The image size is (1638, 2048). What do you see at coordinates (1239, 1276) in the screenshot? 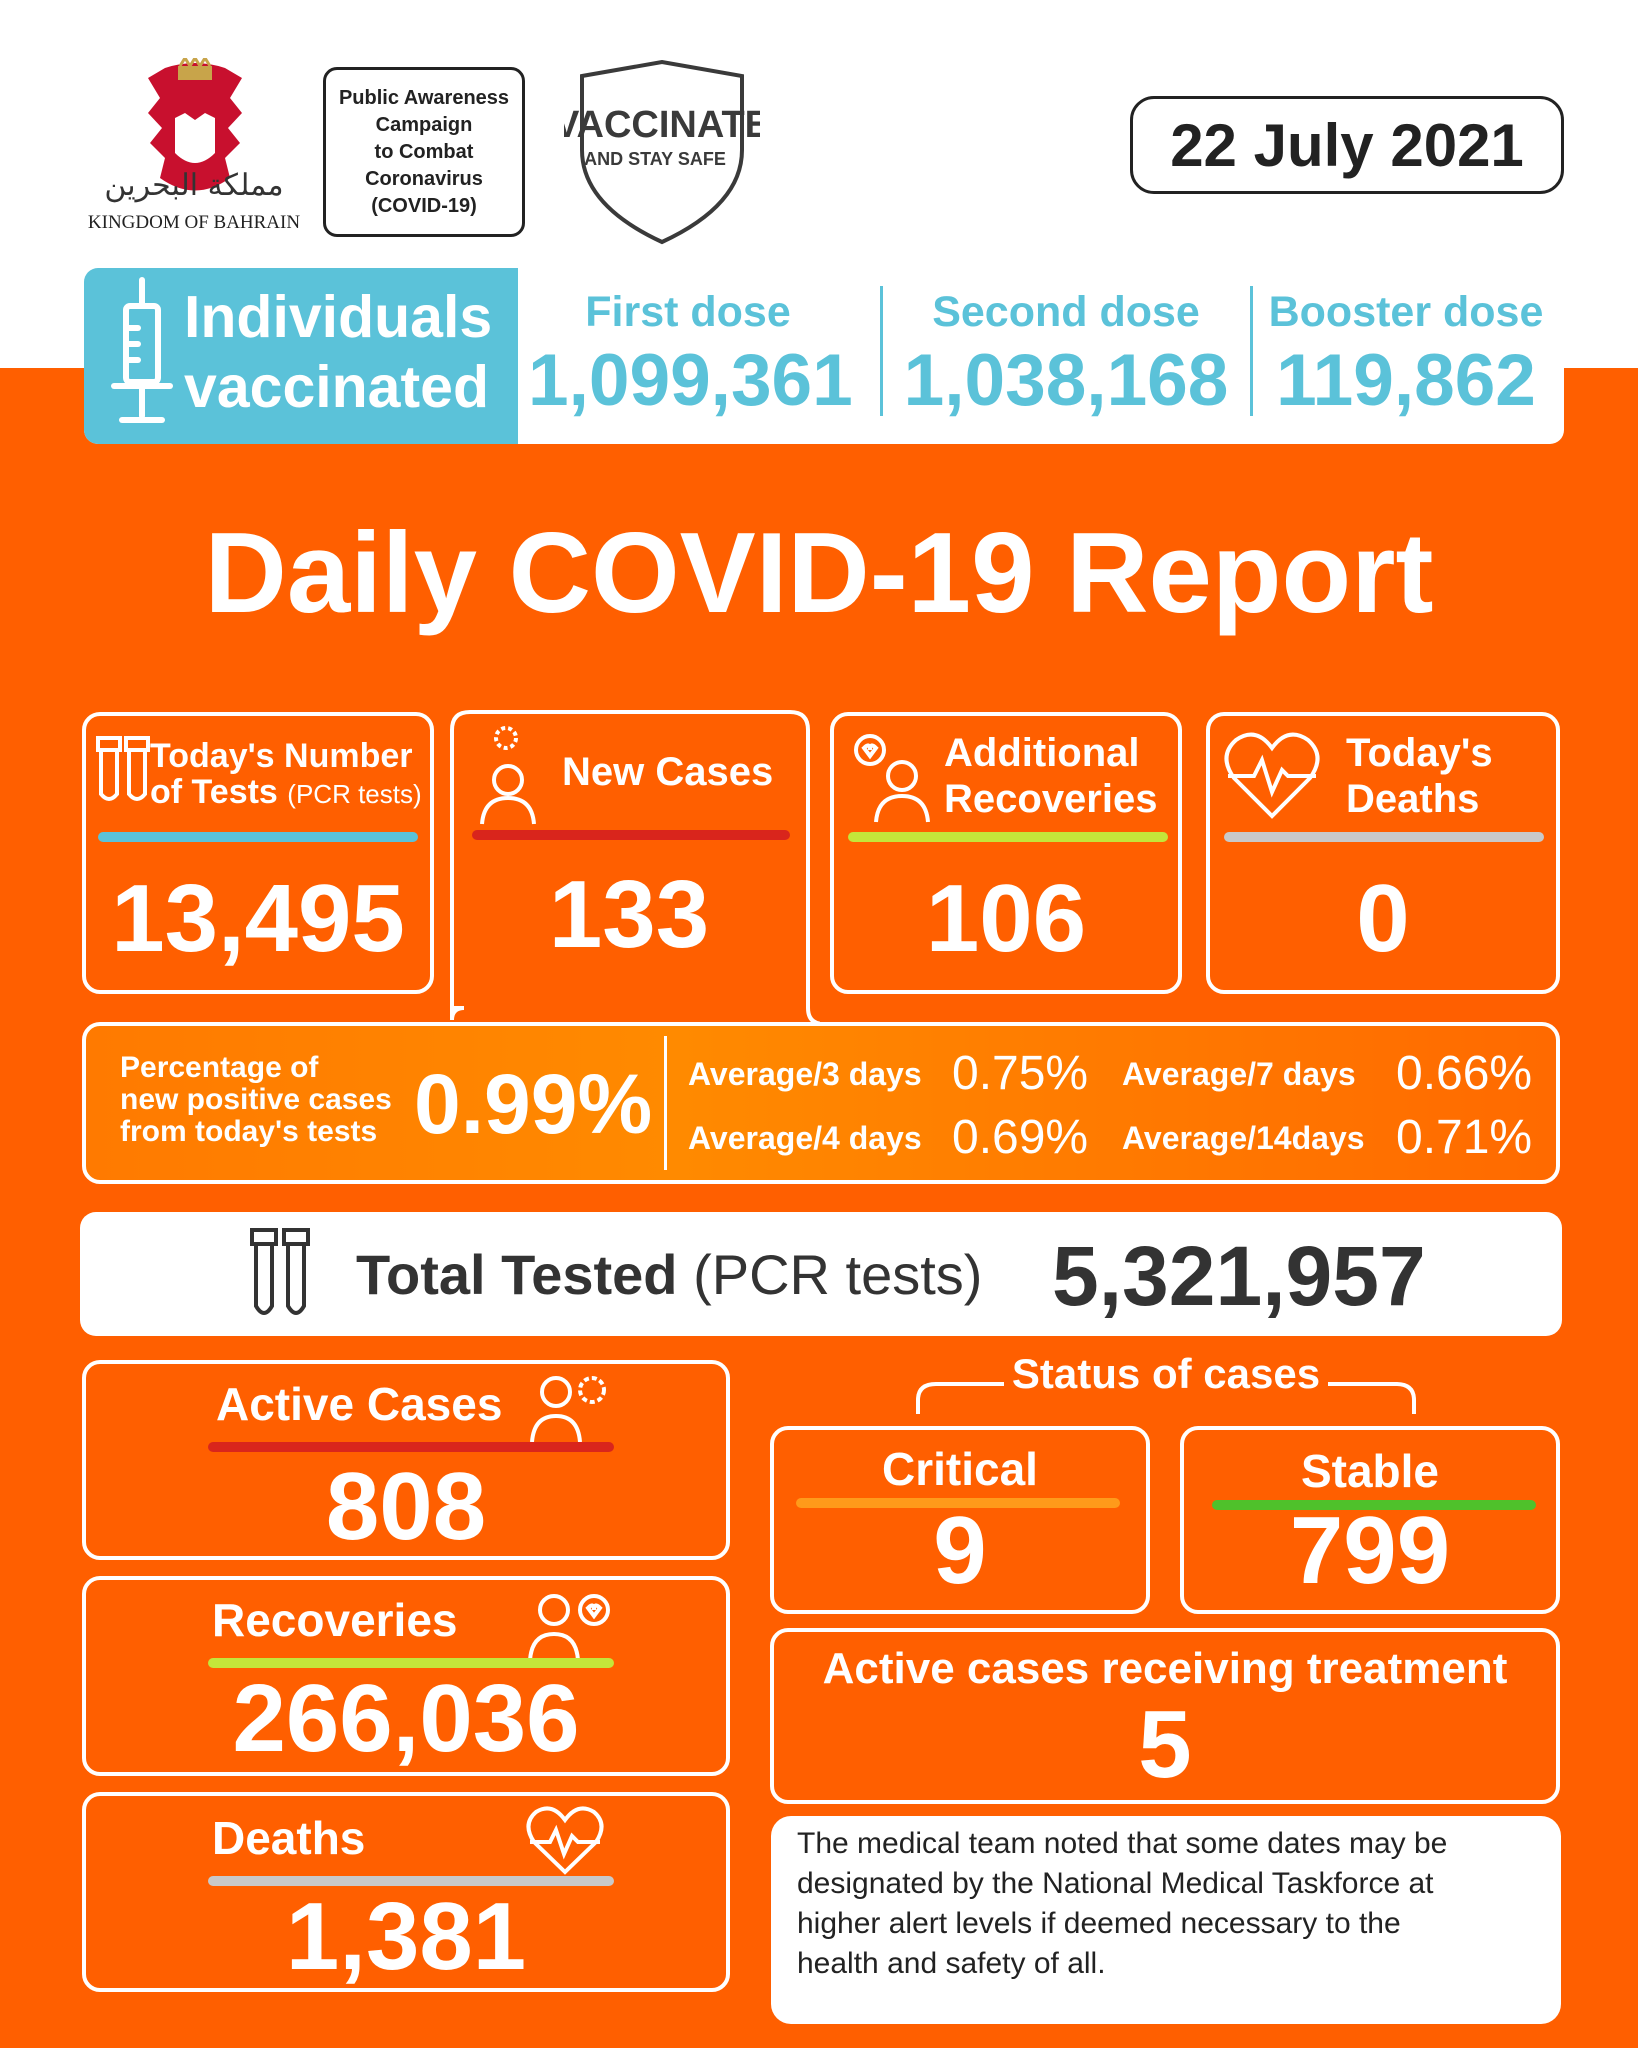
I see `total-tested-value: 5,321,957` at bounding box center [1239, 1276].